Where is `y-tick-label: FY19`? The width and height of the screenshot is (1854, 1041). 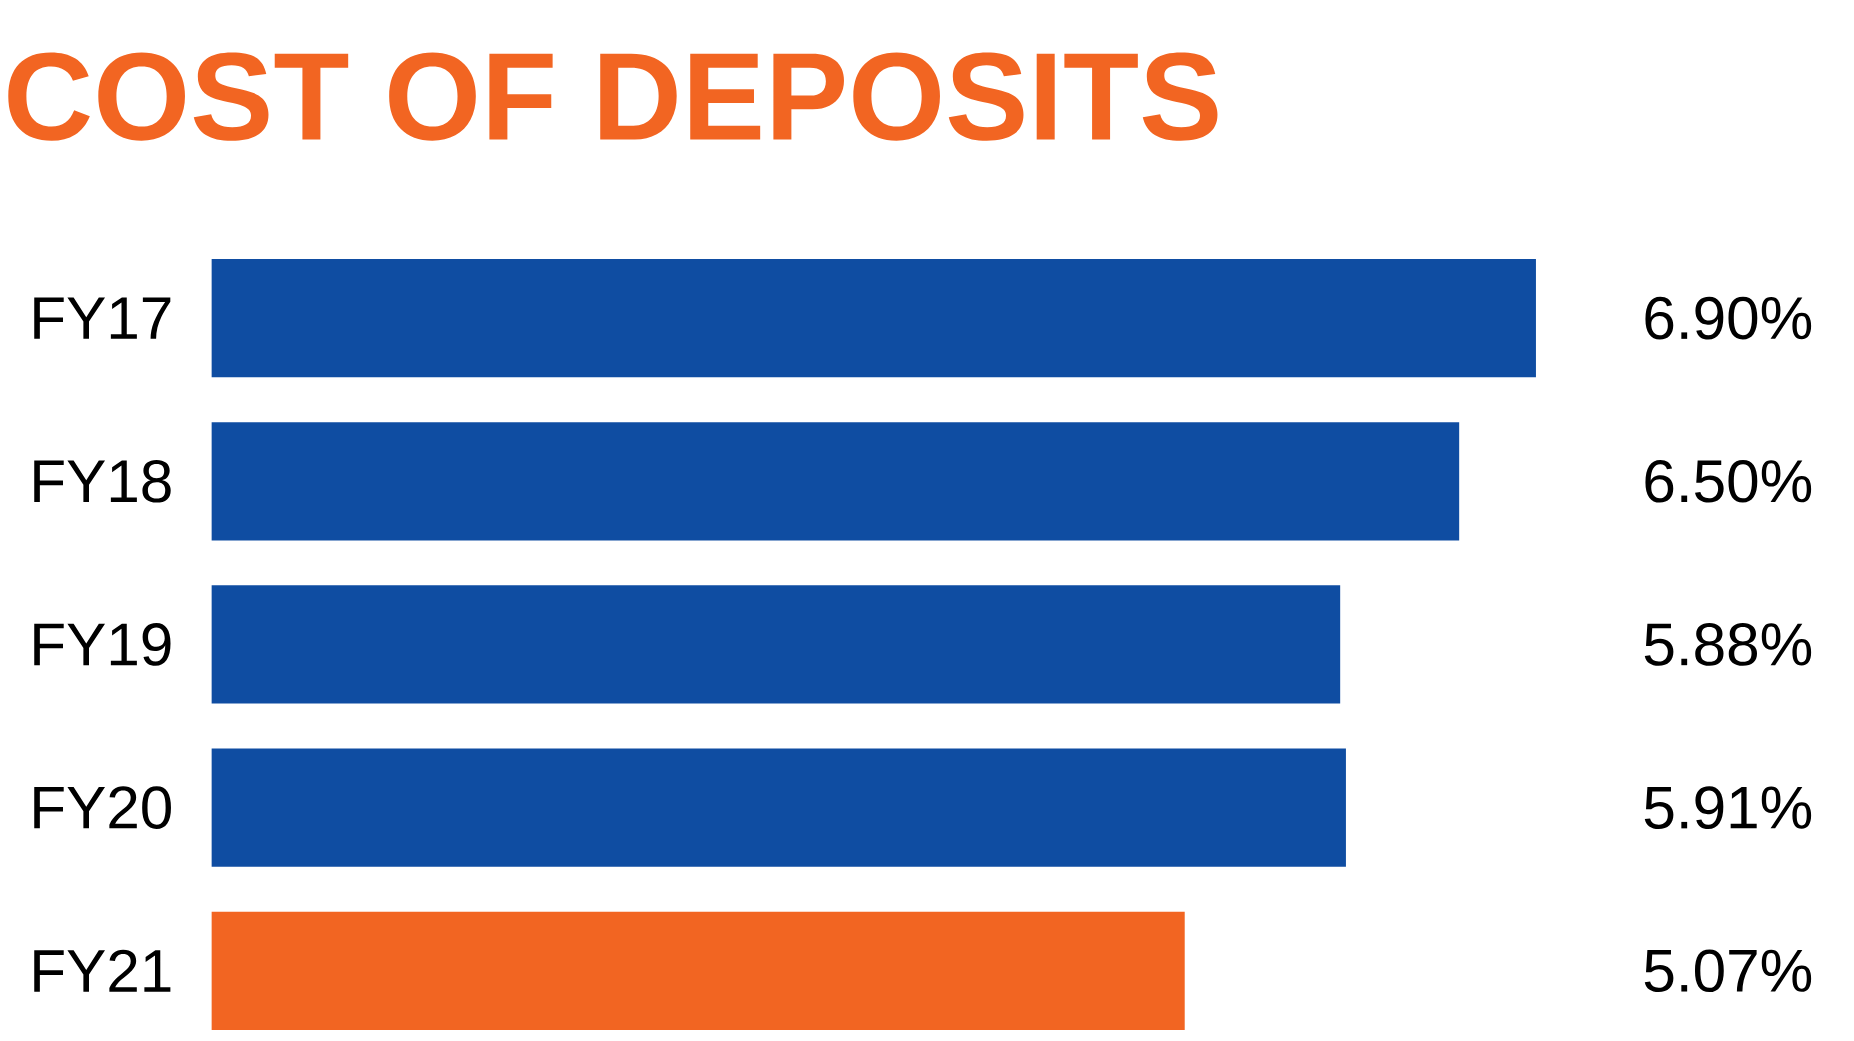 y-tick-label: FY19 is located at coordinates (102, 644).